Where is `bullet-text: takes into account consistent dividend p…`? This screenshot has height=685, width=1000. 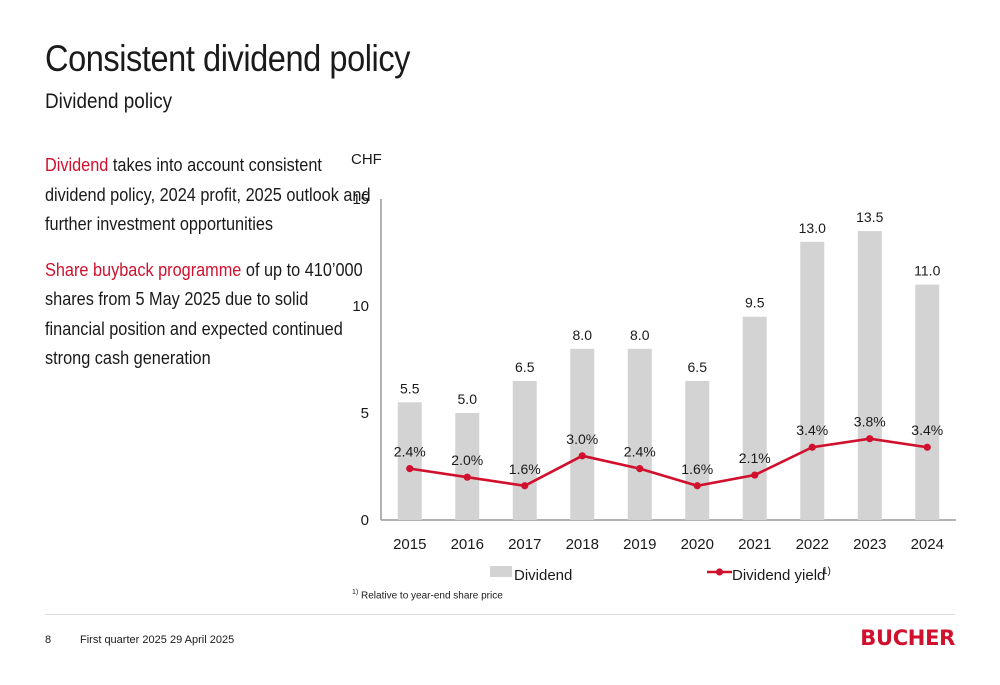 bullet-text: takes into account consistent dividend p… is located at coordinates (208, 194).